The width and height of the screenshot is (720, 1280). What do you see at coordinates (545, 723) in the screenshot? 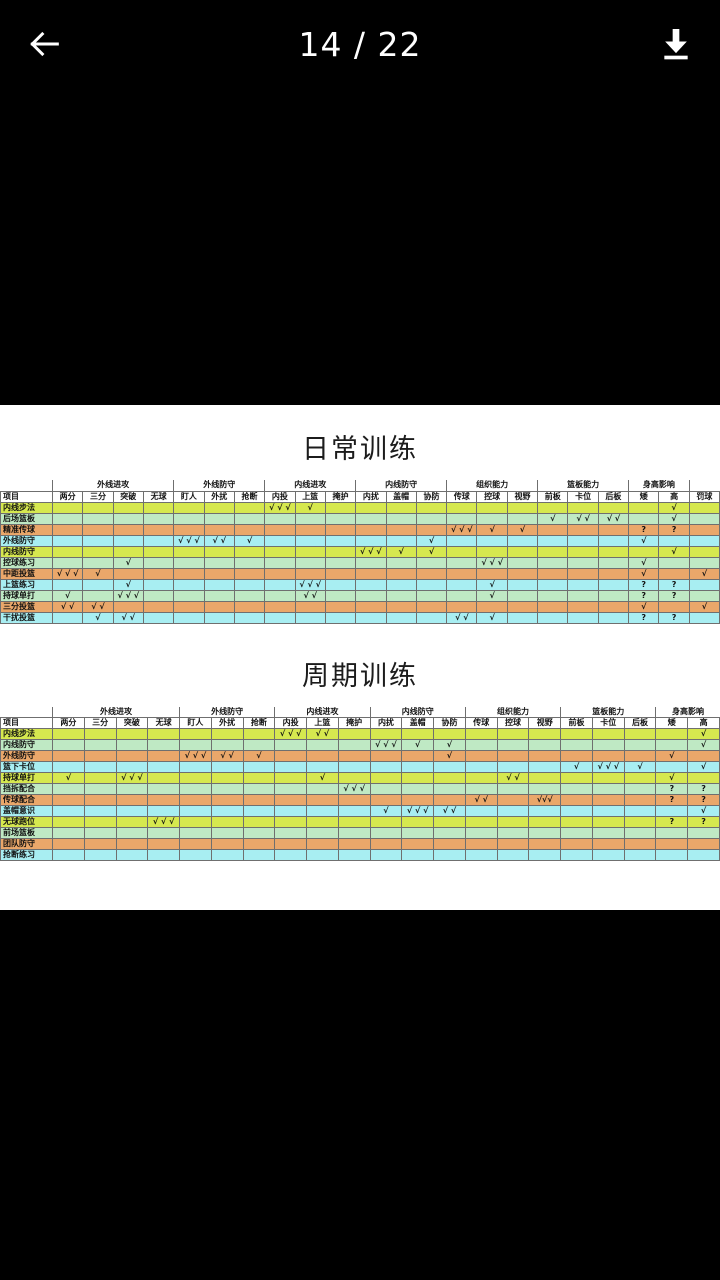
I see `column-header-视野: 视野` at bounding box center [545, 723].